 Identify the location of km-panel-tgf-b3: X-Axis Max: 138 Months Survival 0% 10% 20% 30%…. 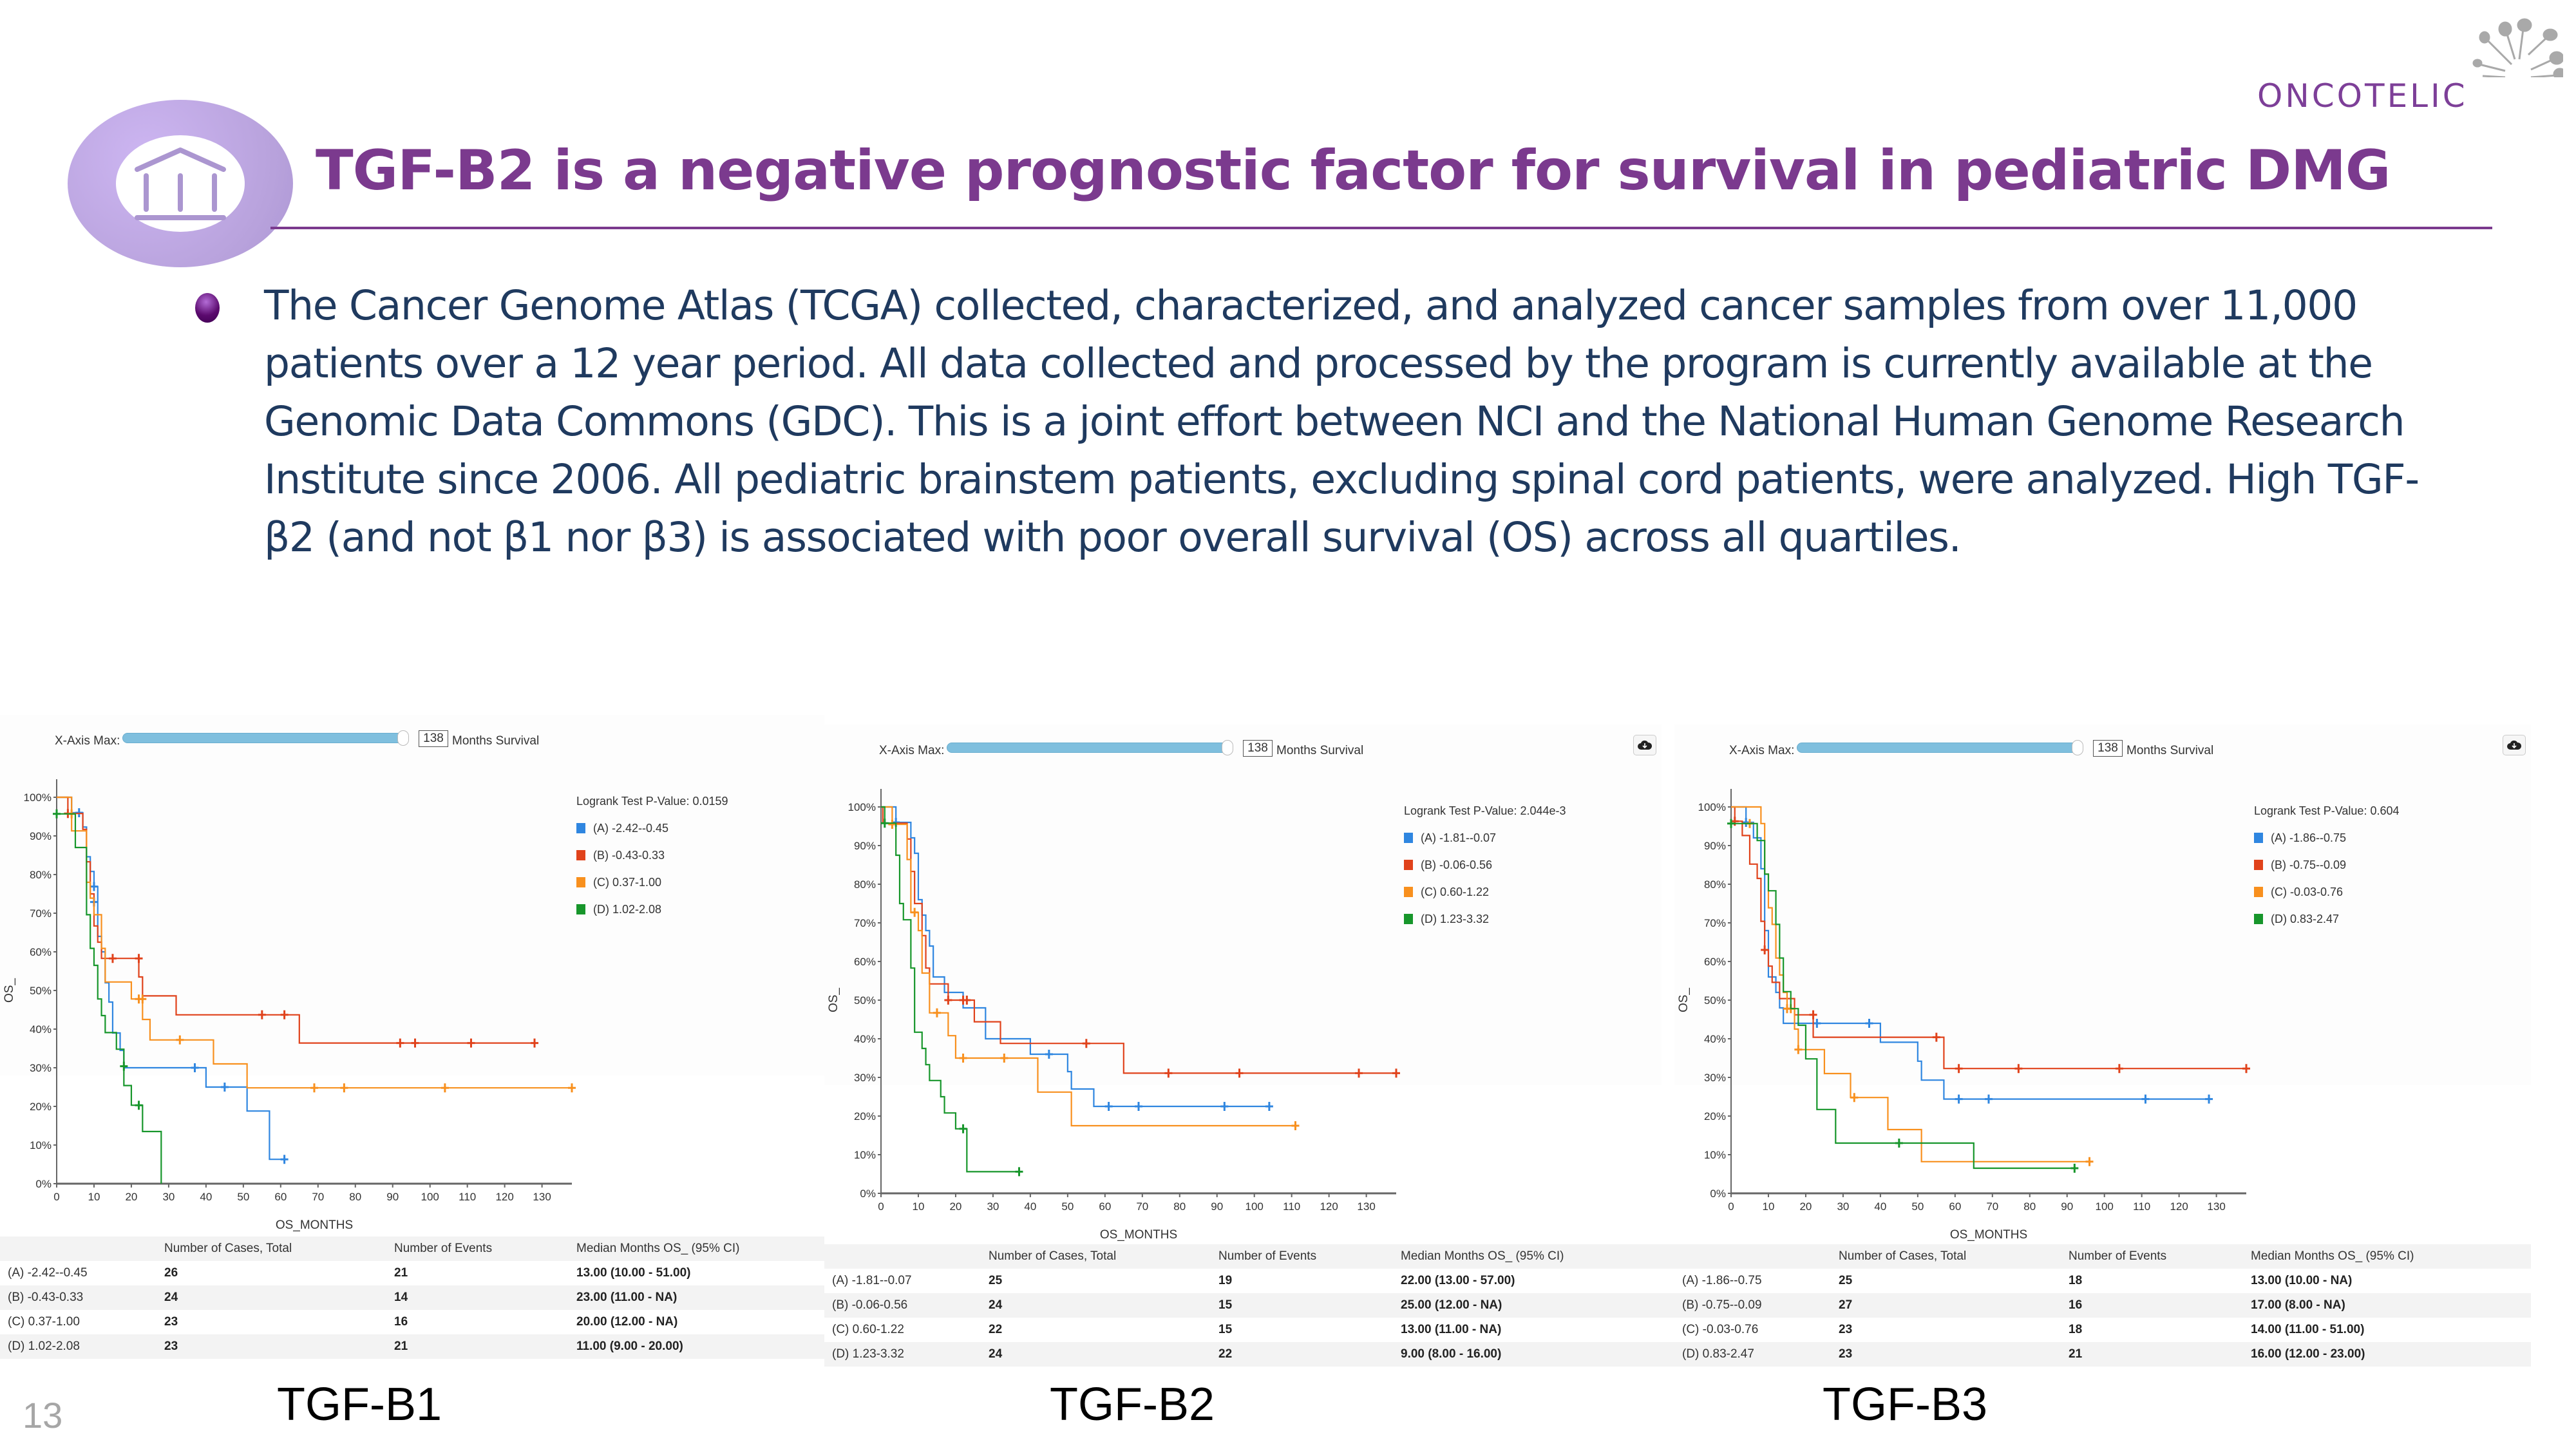
(2103, 983).